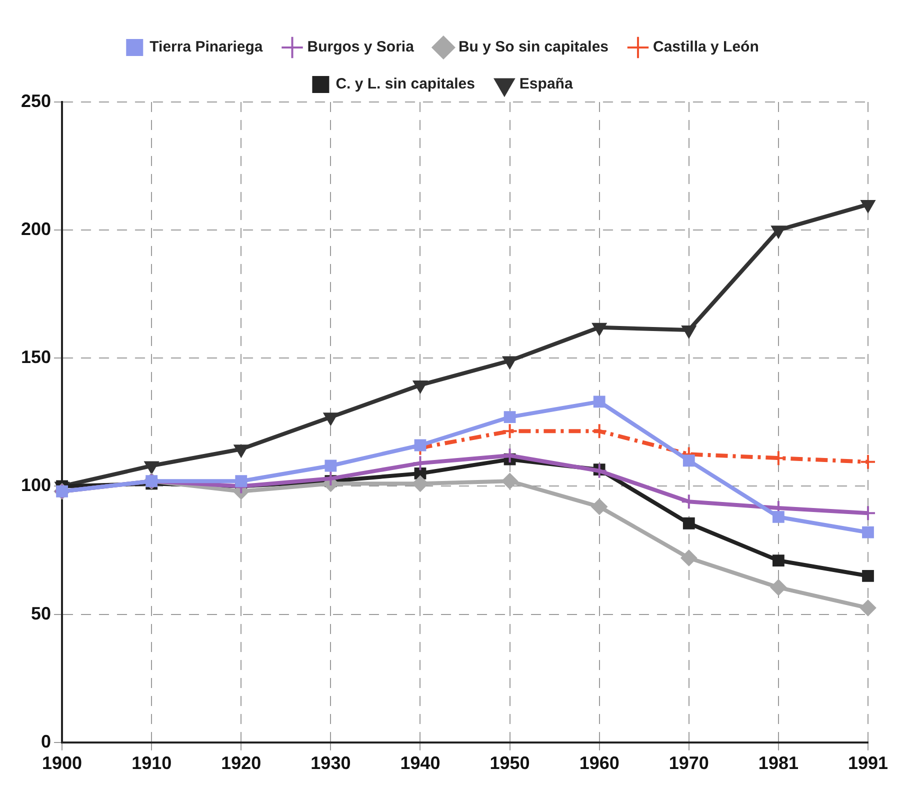 This screenshot has width=910, height=799. What do you see at coordinates (778, 763) in the screenshot?
I see `x-tick-label: 1981` at bounding box center [778, 763].